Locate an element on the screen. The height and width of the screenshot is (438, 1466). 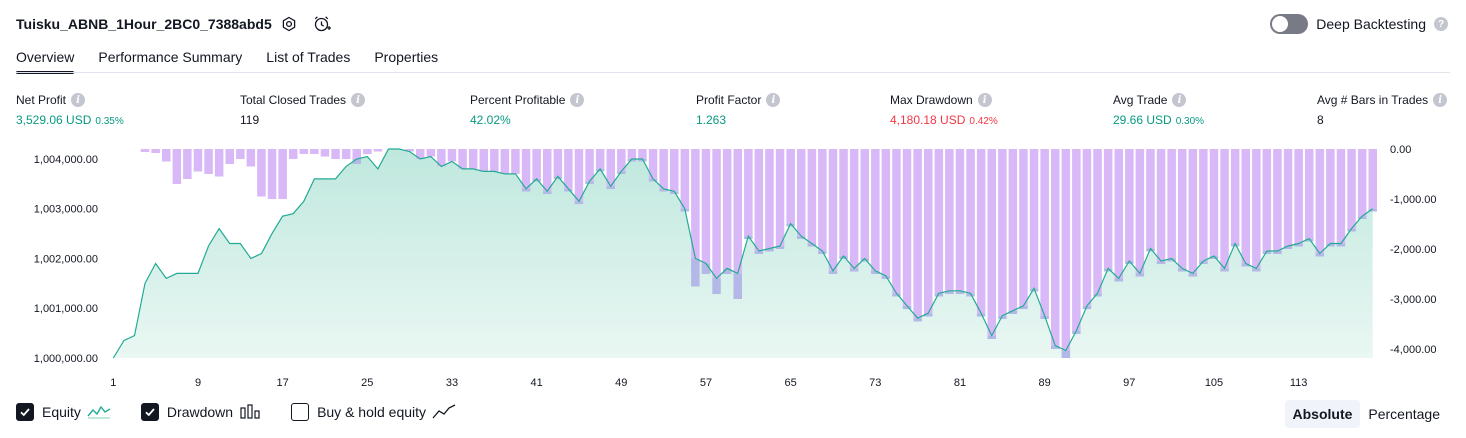
x-axis-label: 97 is located at coordinates (1129, 383).